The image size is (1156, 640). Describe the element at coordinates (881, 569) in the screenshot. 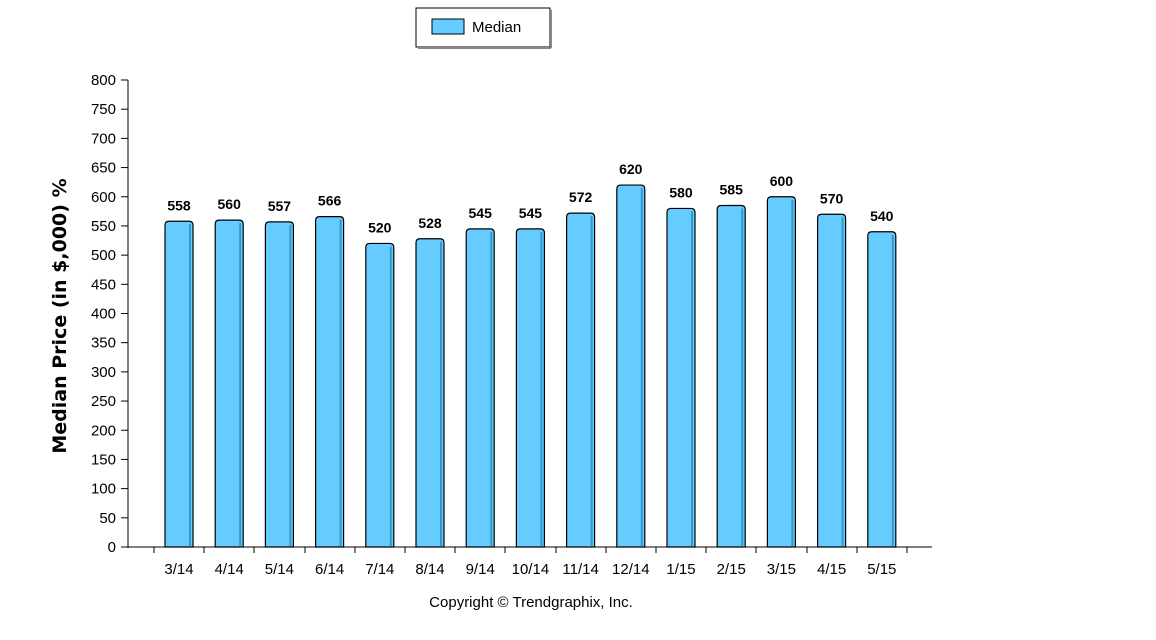

I see `x-tick-label: 5/15` at that location.